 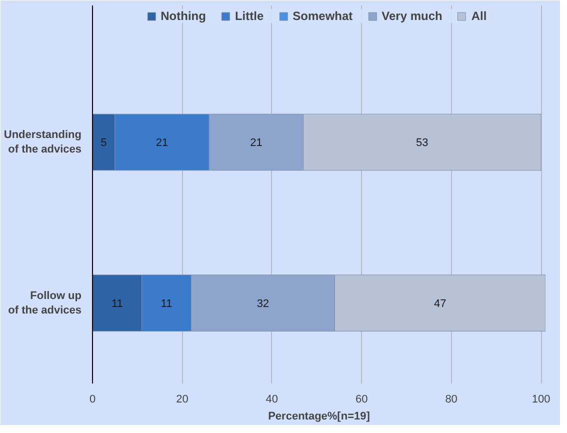 What do you see at coordinates (272, 400) in the screenshot?
I see `x-tick-label: 40` at bounding box center [272, 400].